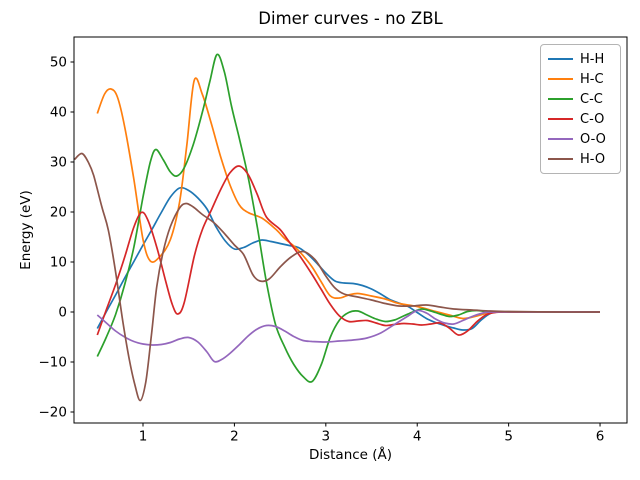  I want to click on y-axis-ticks: −20 −10 0 10 20 30 40 50, so click(56, 238).